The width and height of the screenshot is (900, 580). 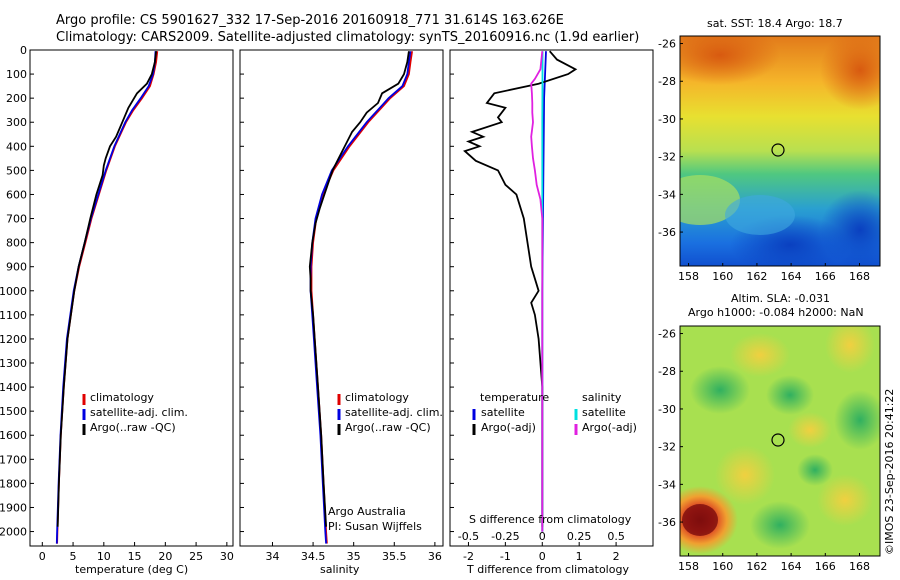 What do you see at coordinates (133, 427) in the screenshot?
I see `temp-legend-argo: Argo(..raw -QC)` at bounding box center [133, 427].